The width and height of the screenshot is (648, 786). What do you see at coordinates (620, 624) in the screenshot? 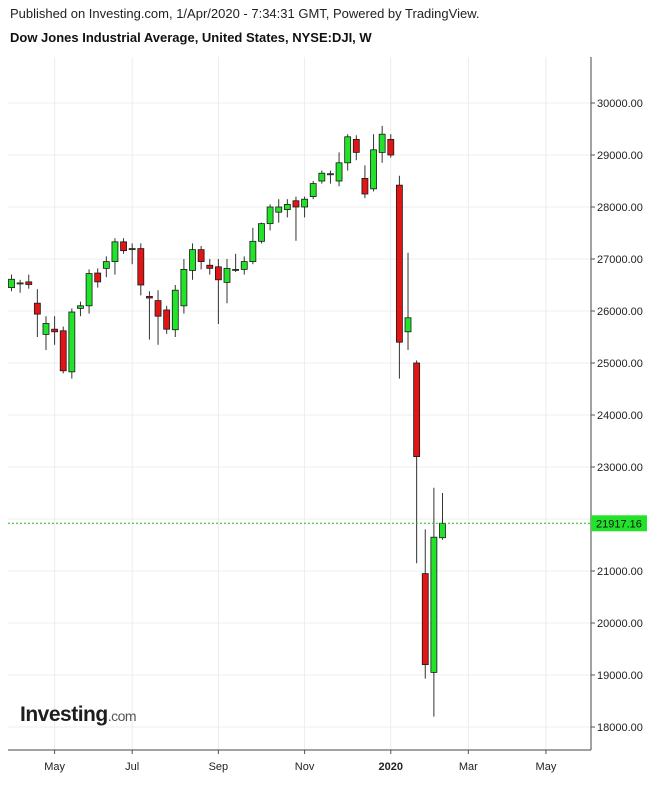
I see `y-tick-label: 20000.00` at bounding box center [620, 624].